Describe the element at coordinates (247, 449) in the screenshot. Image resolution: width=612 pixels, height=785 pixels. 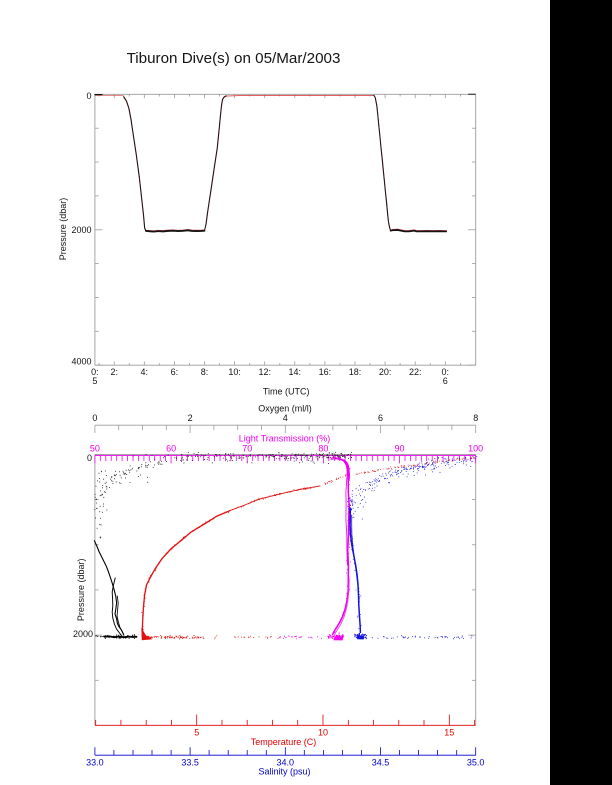
I see `svg-text: 70` at that location.